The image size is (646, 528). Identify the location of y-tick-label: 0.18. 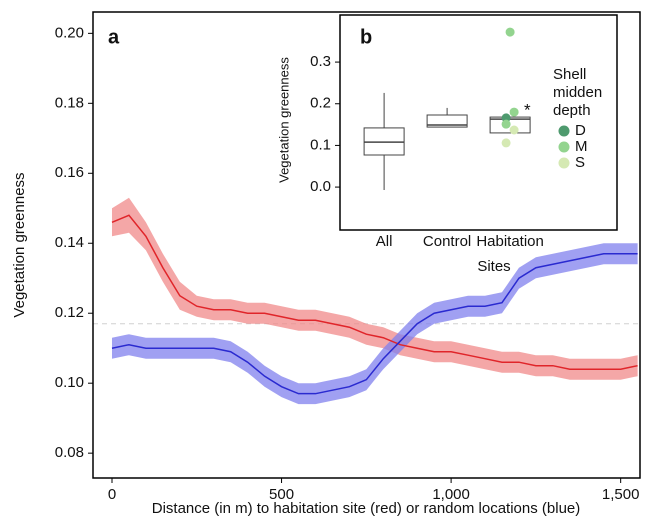
(69, 102).